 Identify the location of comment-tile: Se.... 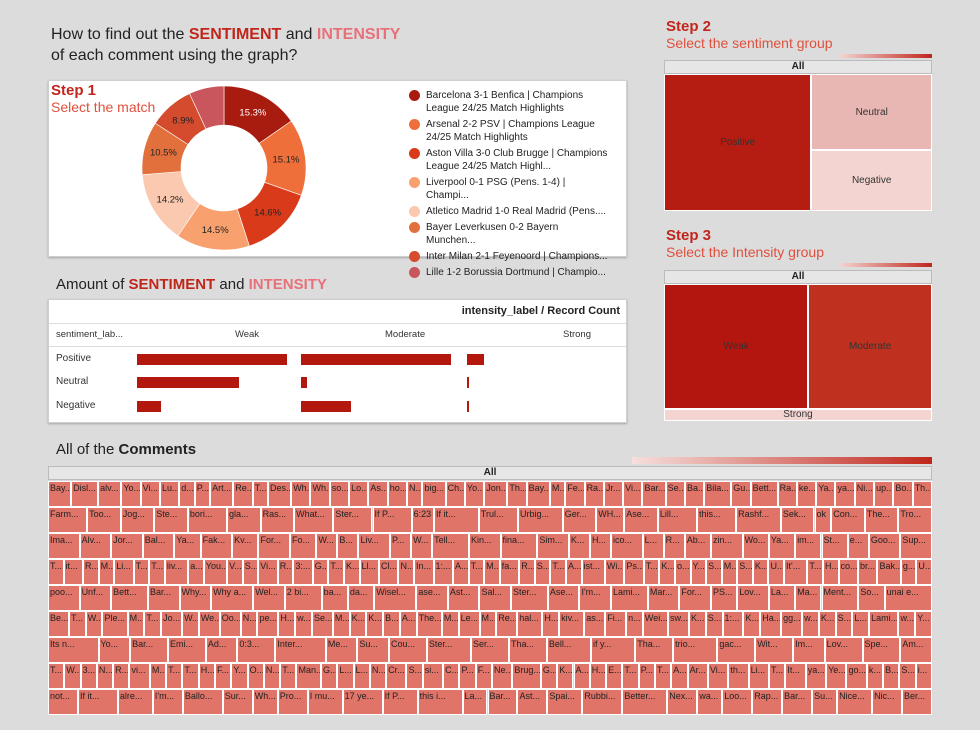
(675, 494).